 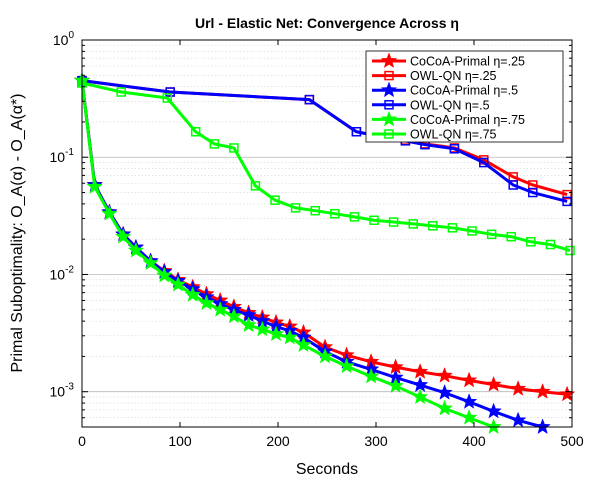 What do you see at coordinates (278, 441) in the screenshot?
I see `x-tick-label: 200` at bounding box center [278, 441].